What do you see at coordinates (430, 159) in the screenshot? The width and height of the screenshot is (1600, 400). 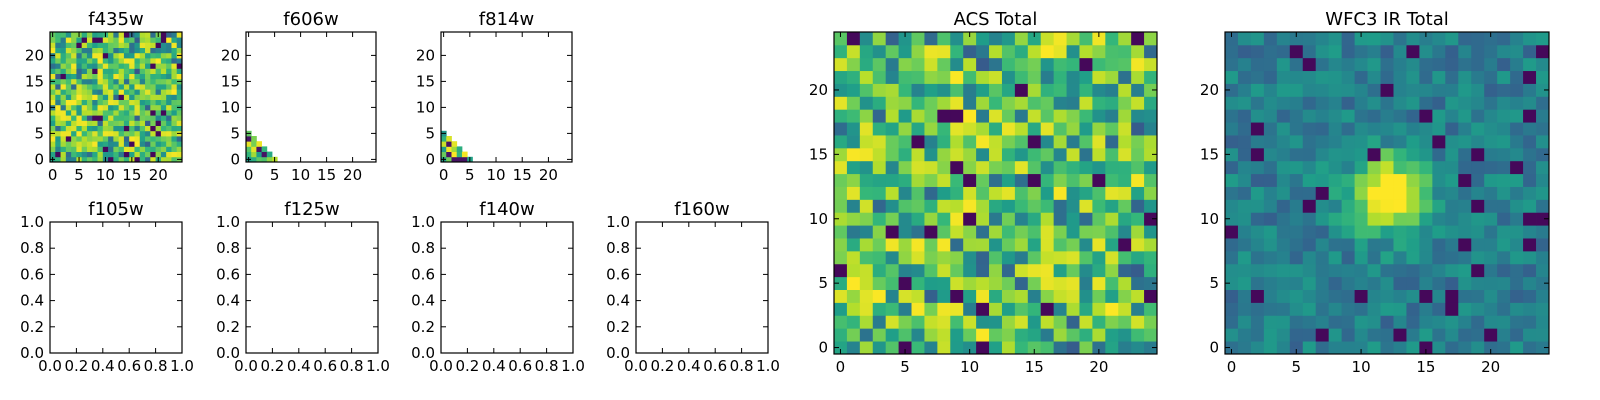 I see `y-tick-label: 0` at bounding box center [430, 159].